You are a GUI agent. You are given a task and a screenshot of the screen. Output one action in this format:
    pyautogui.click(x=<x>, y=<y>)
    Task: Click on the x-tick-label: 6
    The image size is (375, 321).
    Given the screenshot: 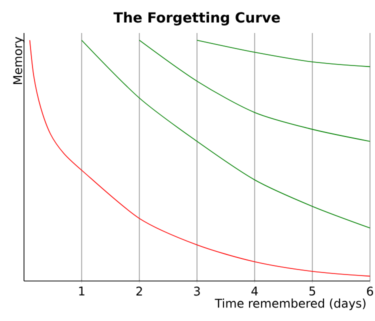 What is the action you would take?
    pyautogui.click(x=370, y=291)
    